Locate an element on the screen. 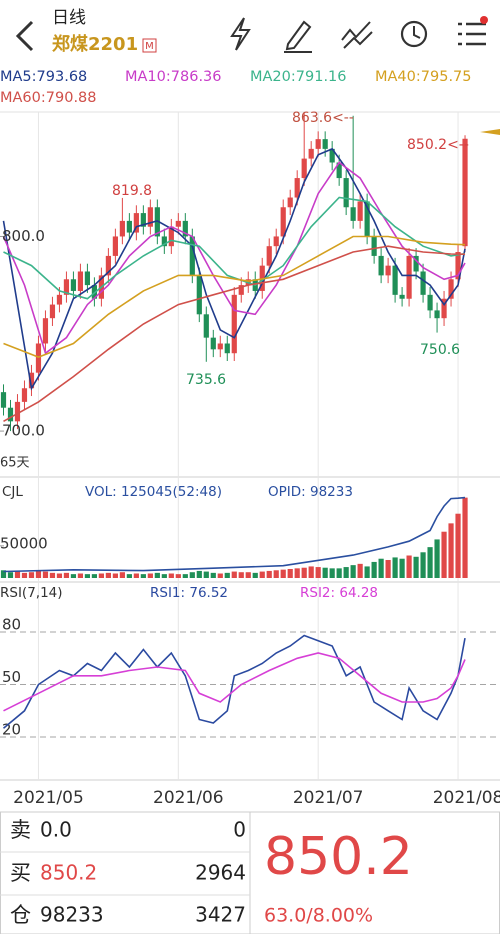 The image size is (500, 934). badge-box is located at coordinates (149, 45).